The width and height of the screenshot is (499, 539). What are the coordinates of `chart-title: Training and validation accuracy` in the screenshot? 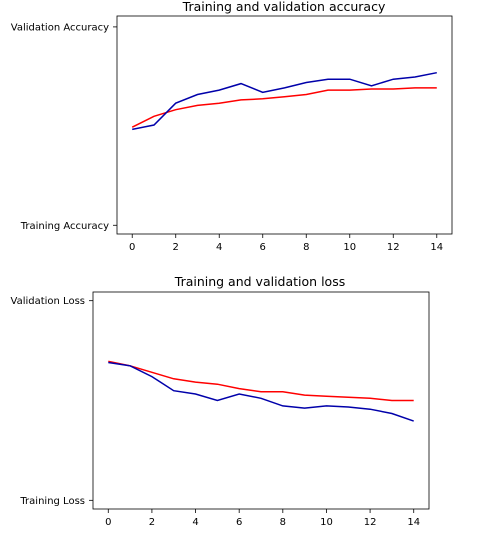 It's located at (284, 7).